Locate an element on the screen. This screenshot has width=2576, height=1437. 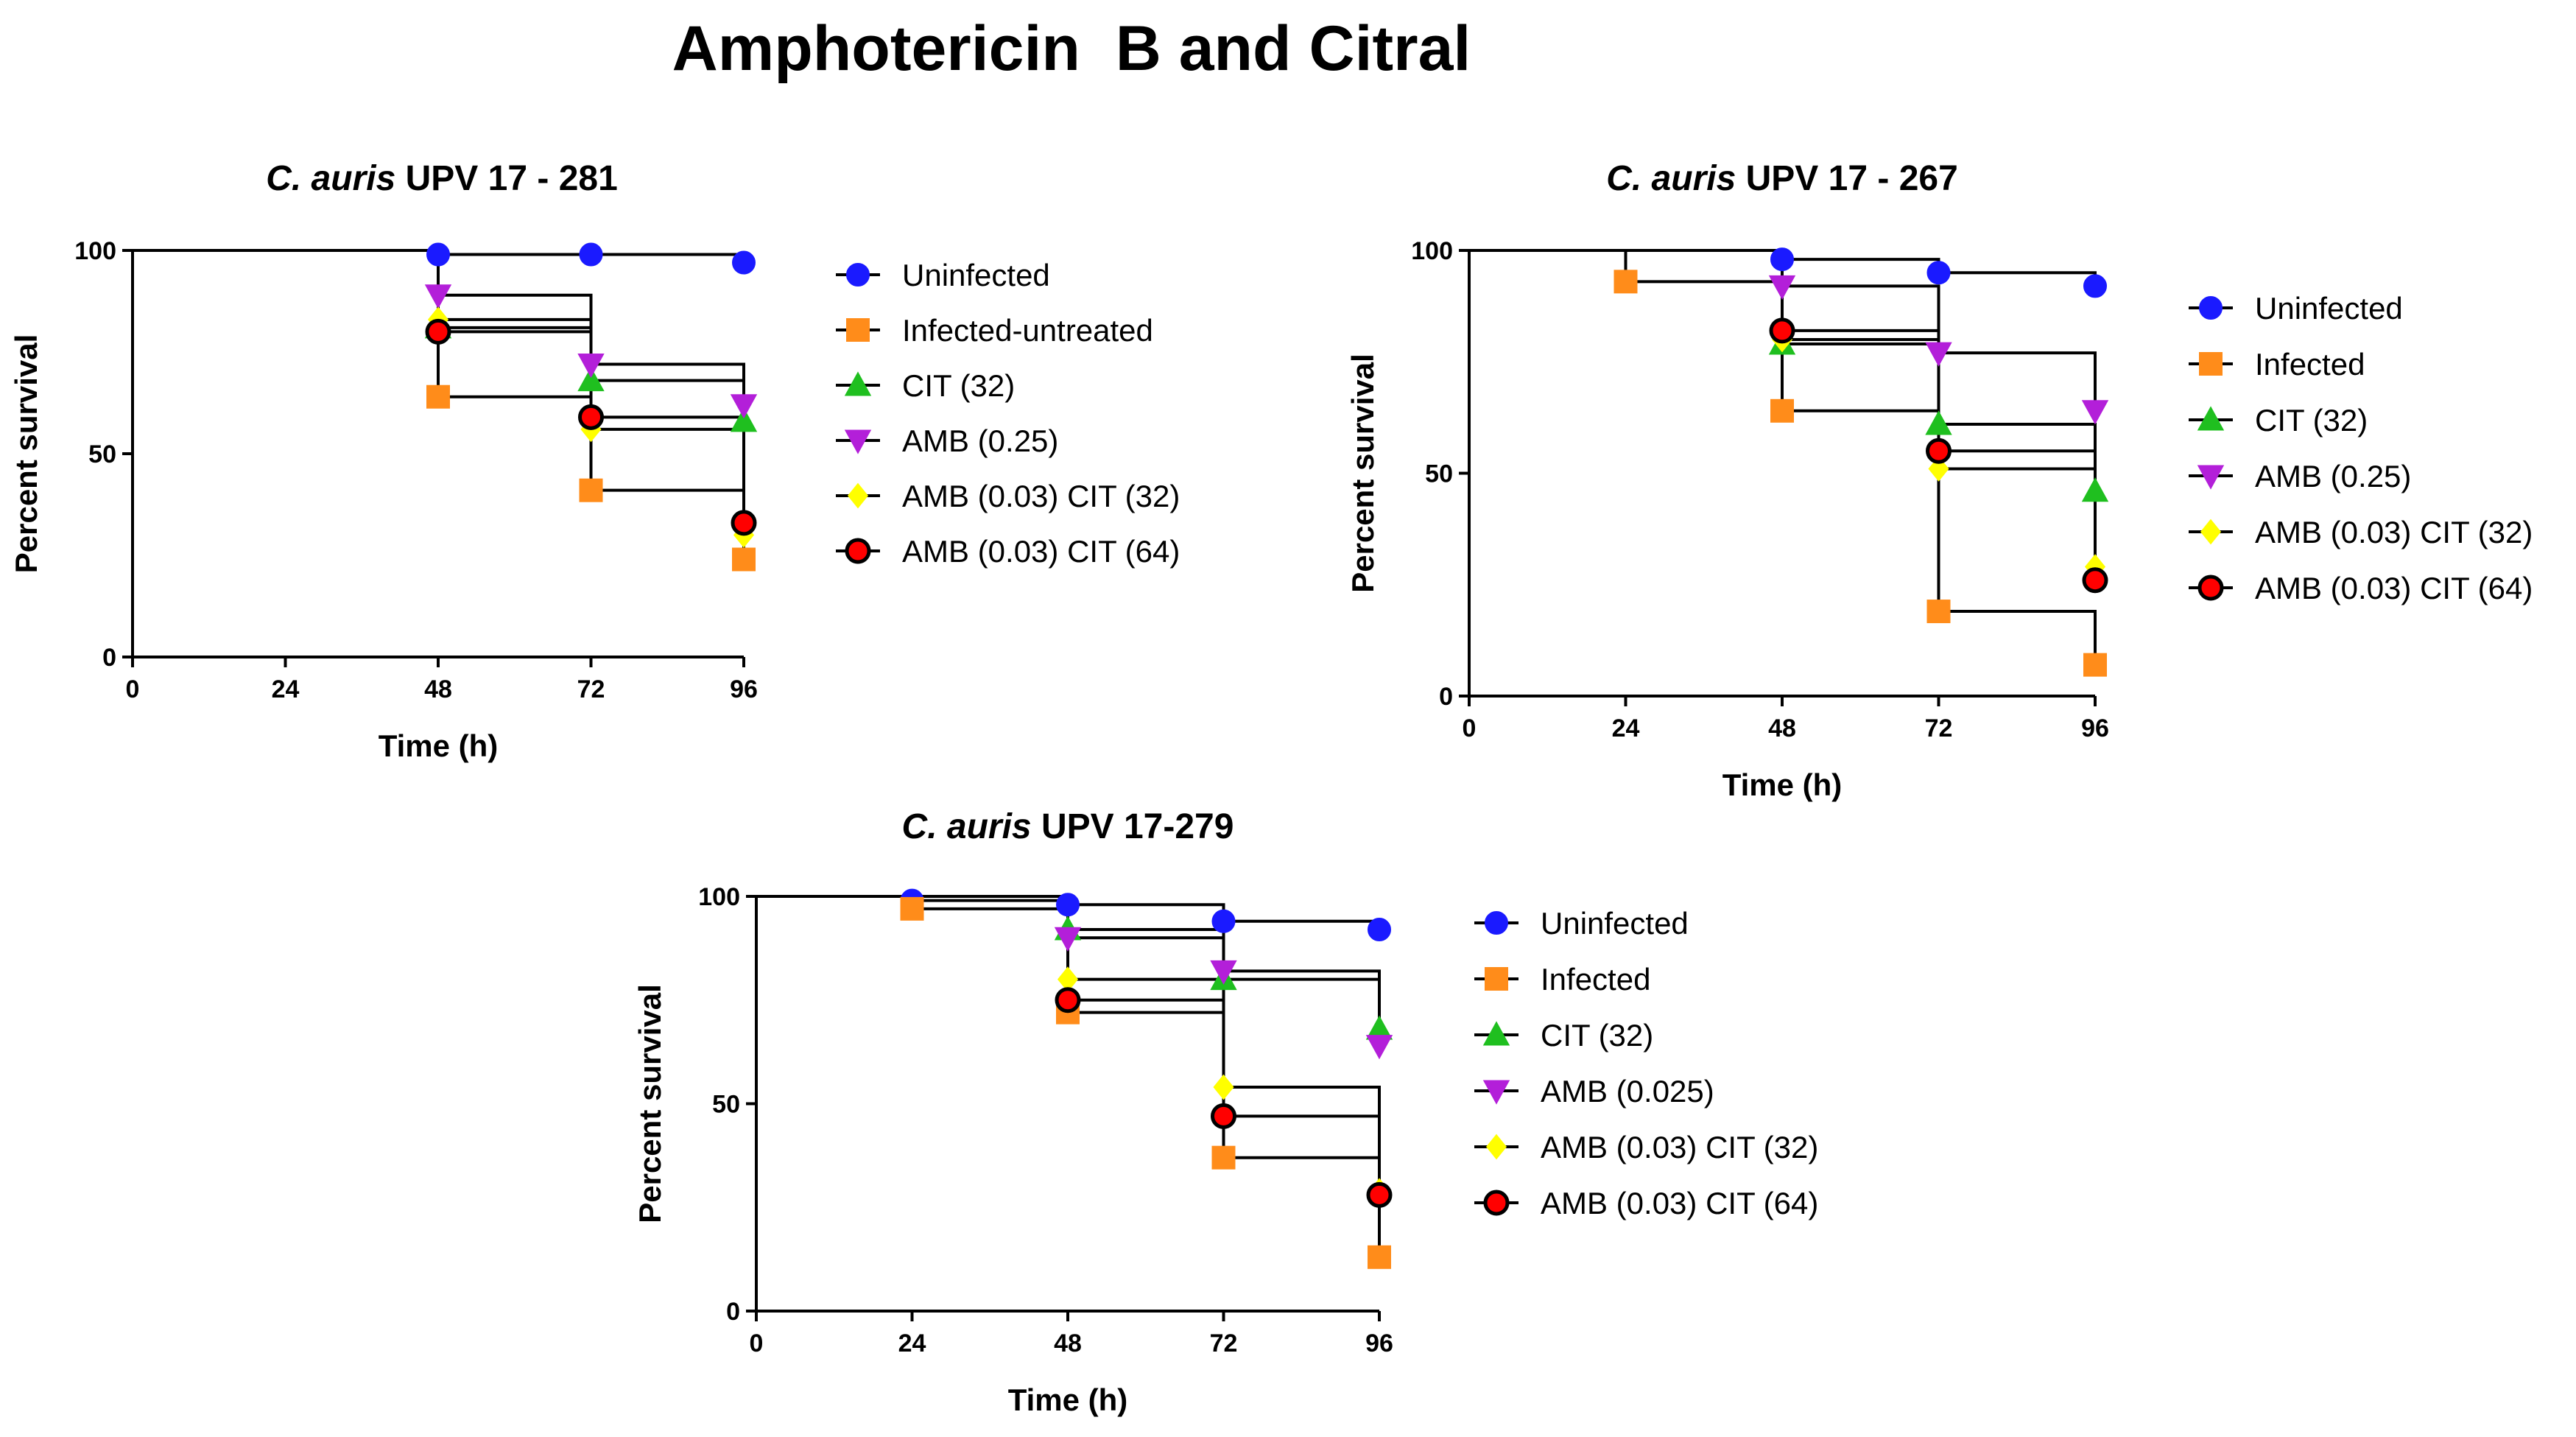
legend-item: Infected is located at coordinates (2277, 364).